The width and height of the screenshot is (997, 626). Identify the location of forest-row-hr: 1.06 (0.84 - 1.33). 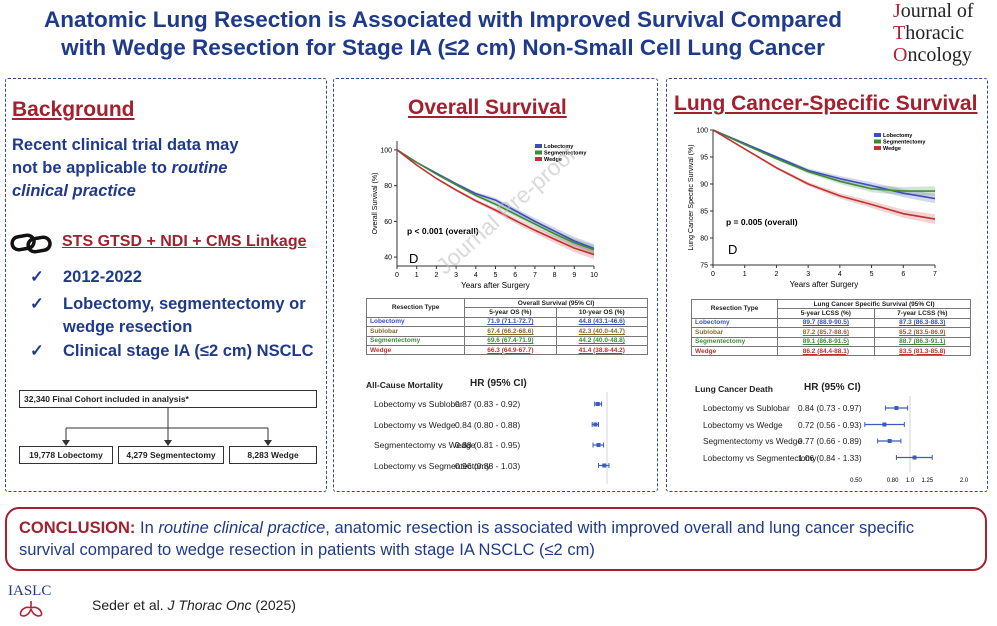
(830, 457).